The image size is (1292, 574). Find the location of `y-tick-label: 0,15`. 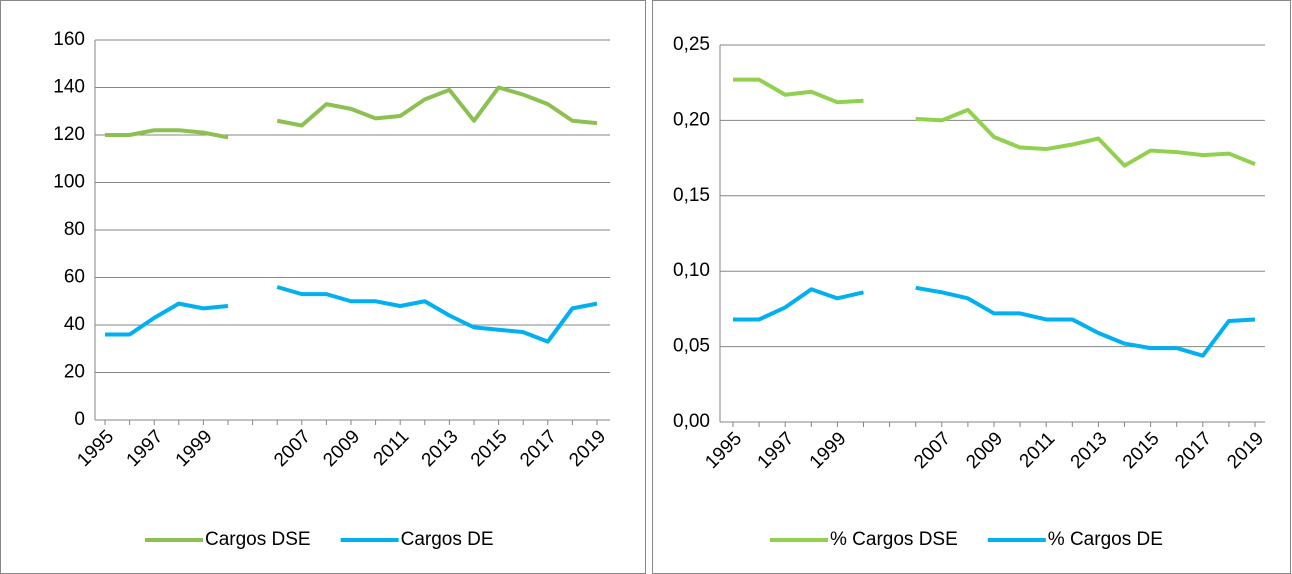

y-tick-label: 0,15 is located at coordinates (691, 195).